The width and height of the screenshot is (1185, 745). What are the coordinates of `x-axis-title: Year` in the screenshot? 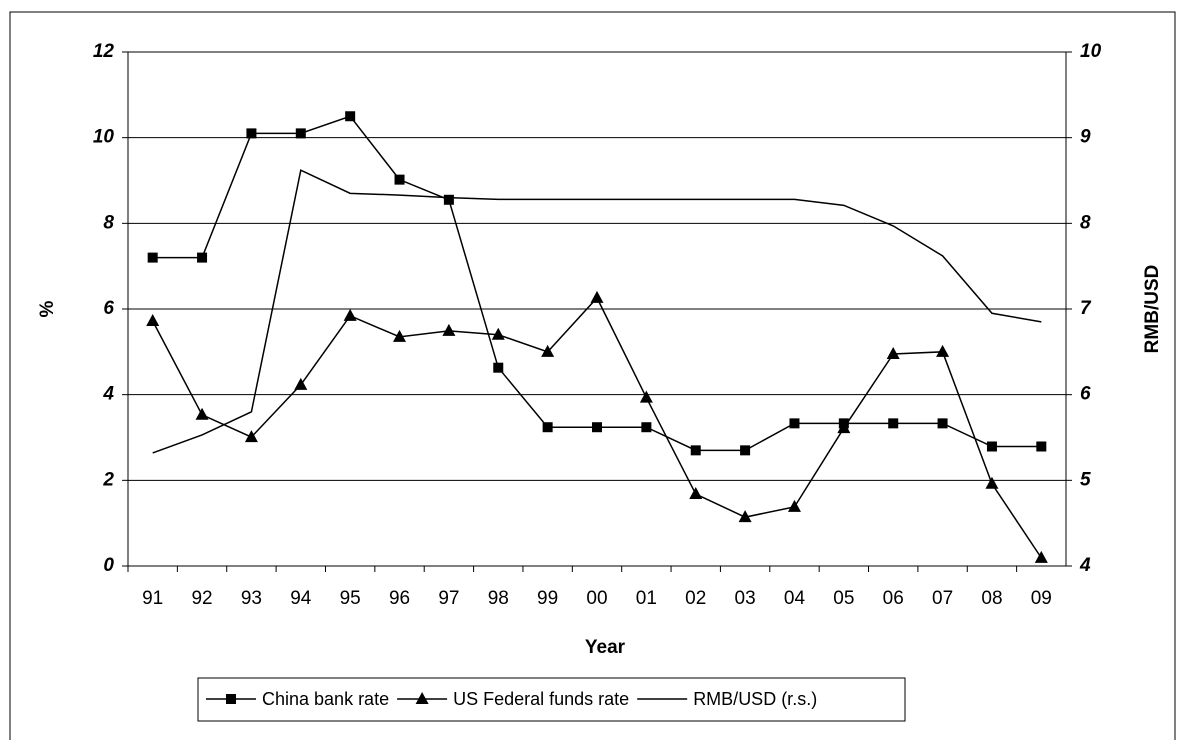 It's located at (605, 647).